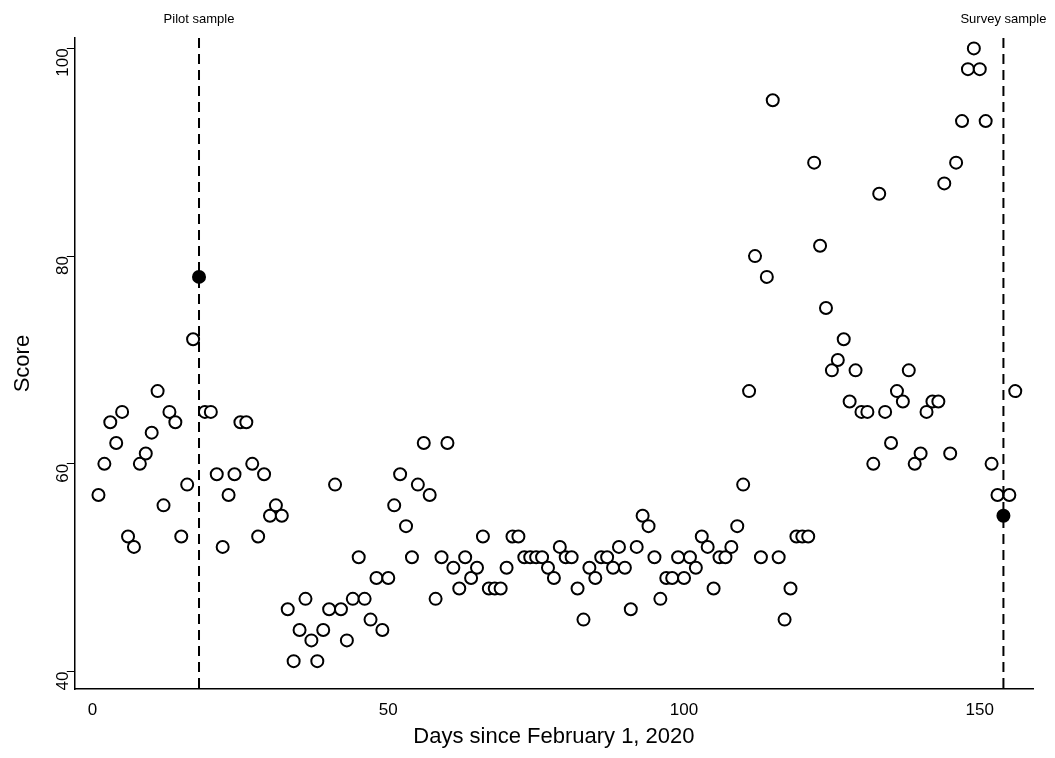 Image resolution: width=1055 pixels, height=758 pixels. I want to click on ref-line-label: Pilot sample, so click(199, 19).